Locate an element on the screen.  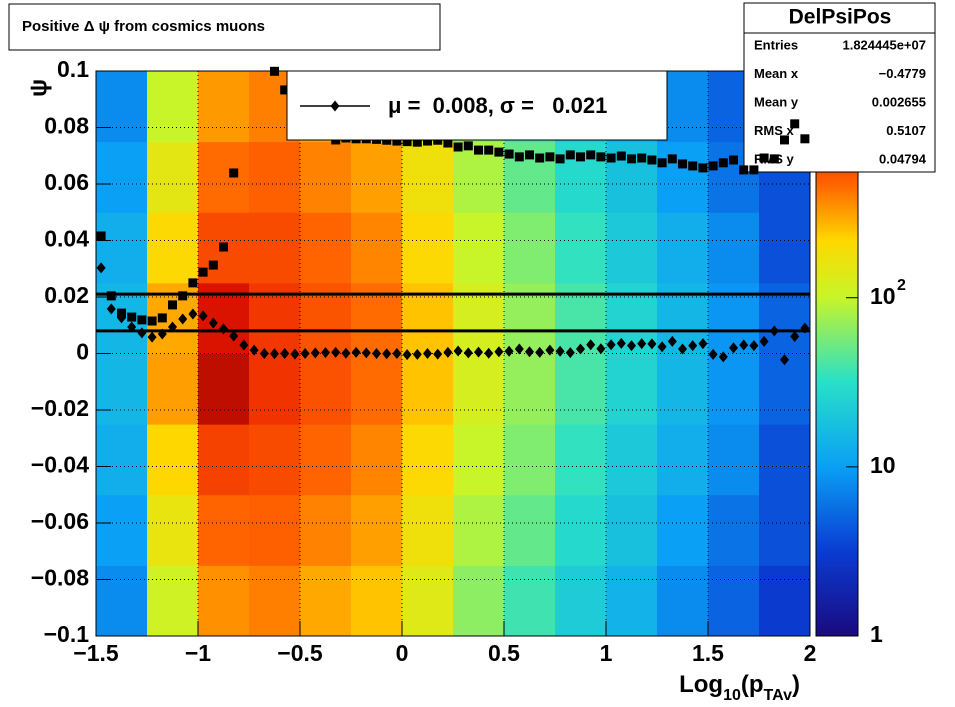
x-tick-label: −0.5 is located at coordinates (300, 653).